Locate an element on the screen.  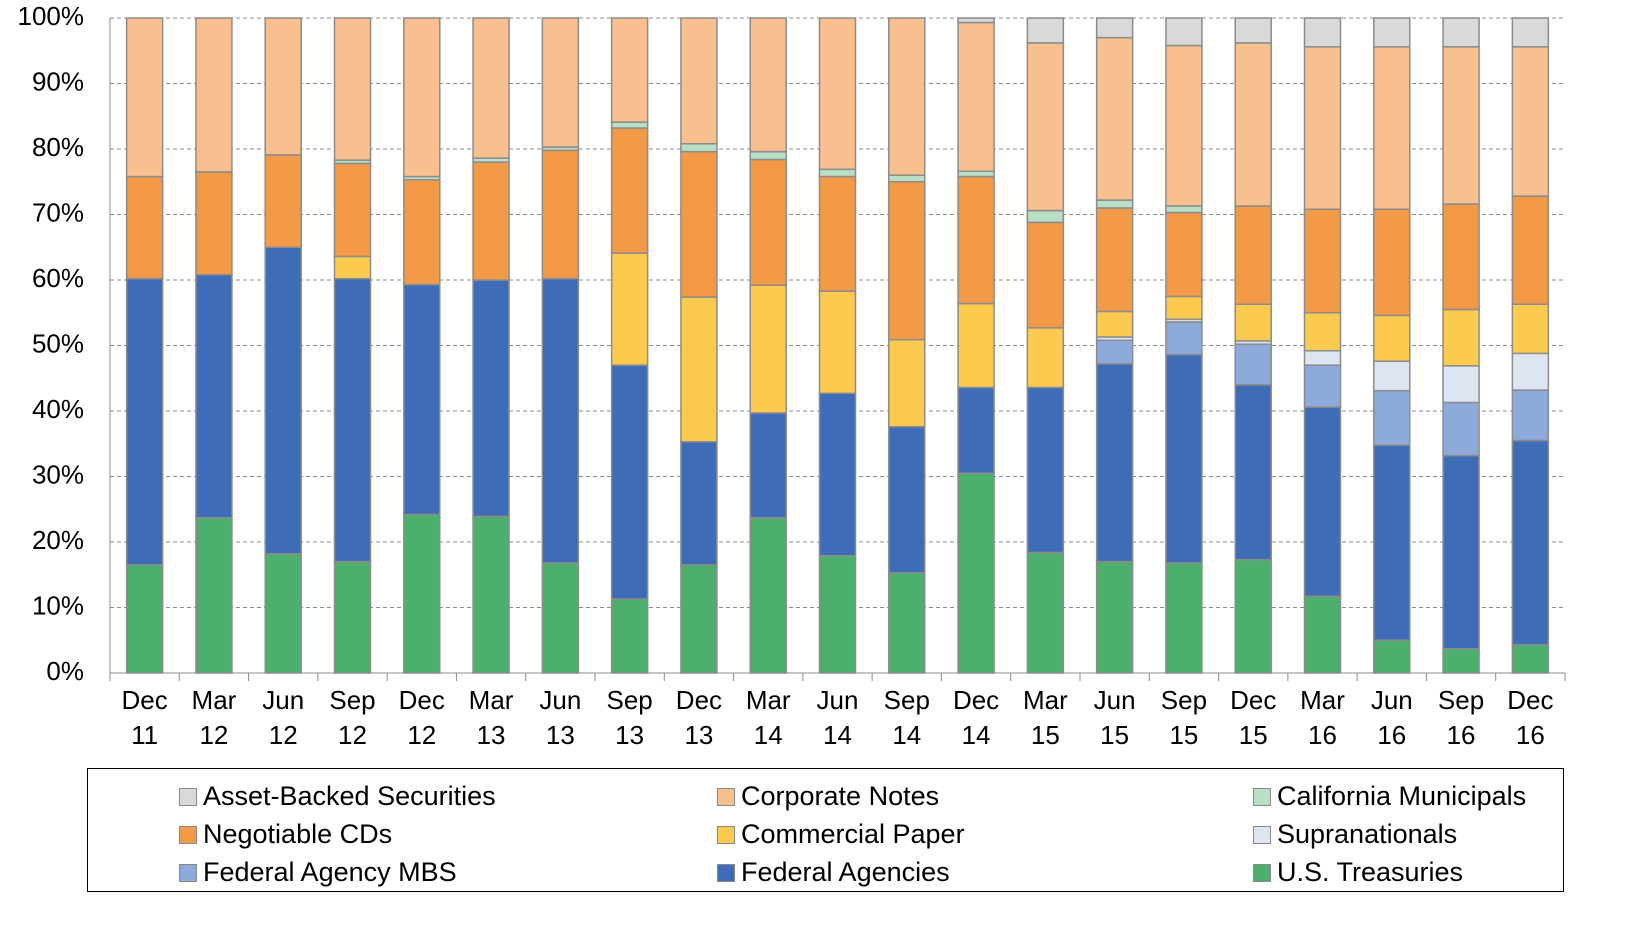
legend-label: Federal Agencies is located at coordinates (845, 872).